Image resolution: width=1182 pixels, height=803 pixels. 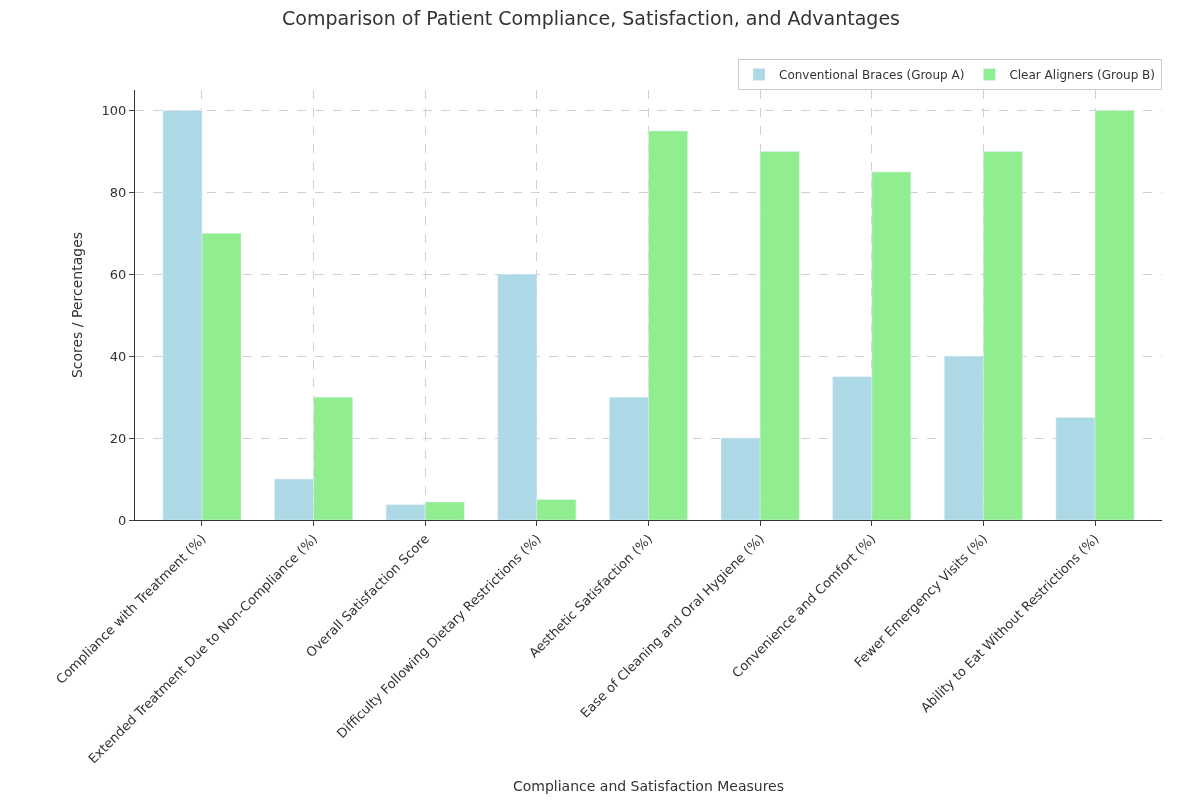 What do you see at coordinates (118, 192) in the screenshot?
I see `y-tick-label: 80` at bounding box center [118, 192].